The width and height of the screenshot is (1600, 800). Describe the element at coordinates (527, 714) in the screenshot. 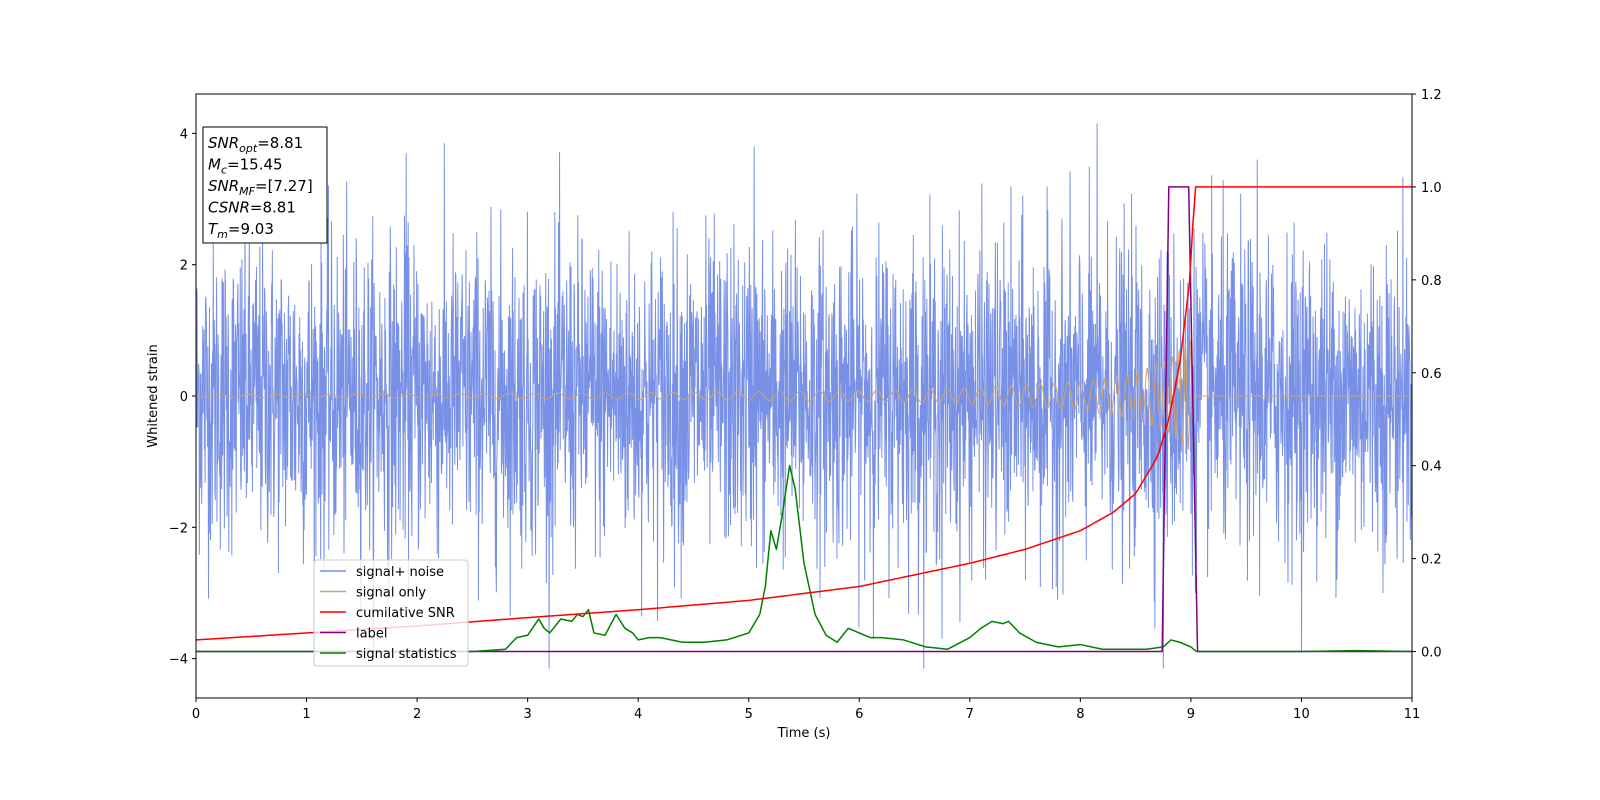

I see `x-tick-label: 3` at that location.